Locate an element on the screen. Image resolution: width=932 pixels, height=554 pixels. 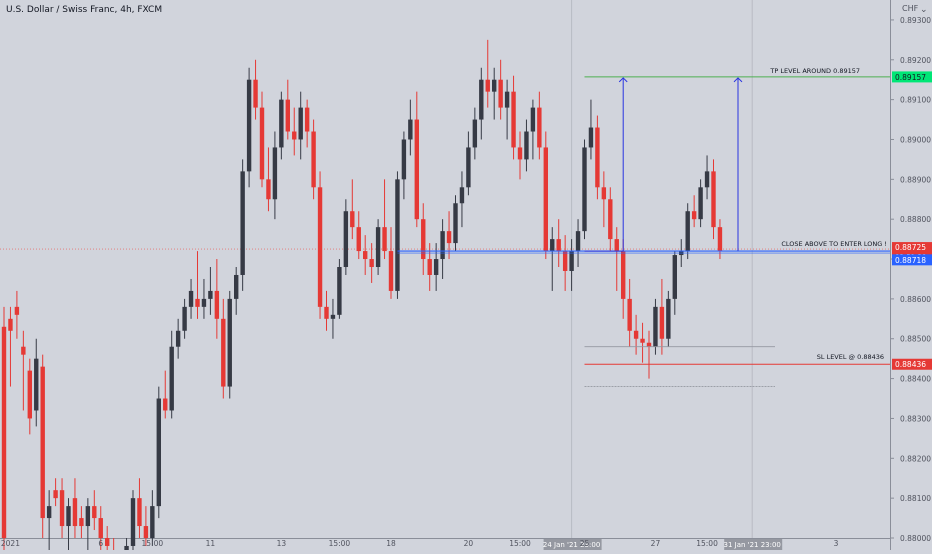
entry-level-label: CLOSE ABOVE TO ENTER LONG ! is located at coordinates (834, 244).